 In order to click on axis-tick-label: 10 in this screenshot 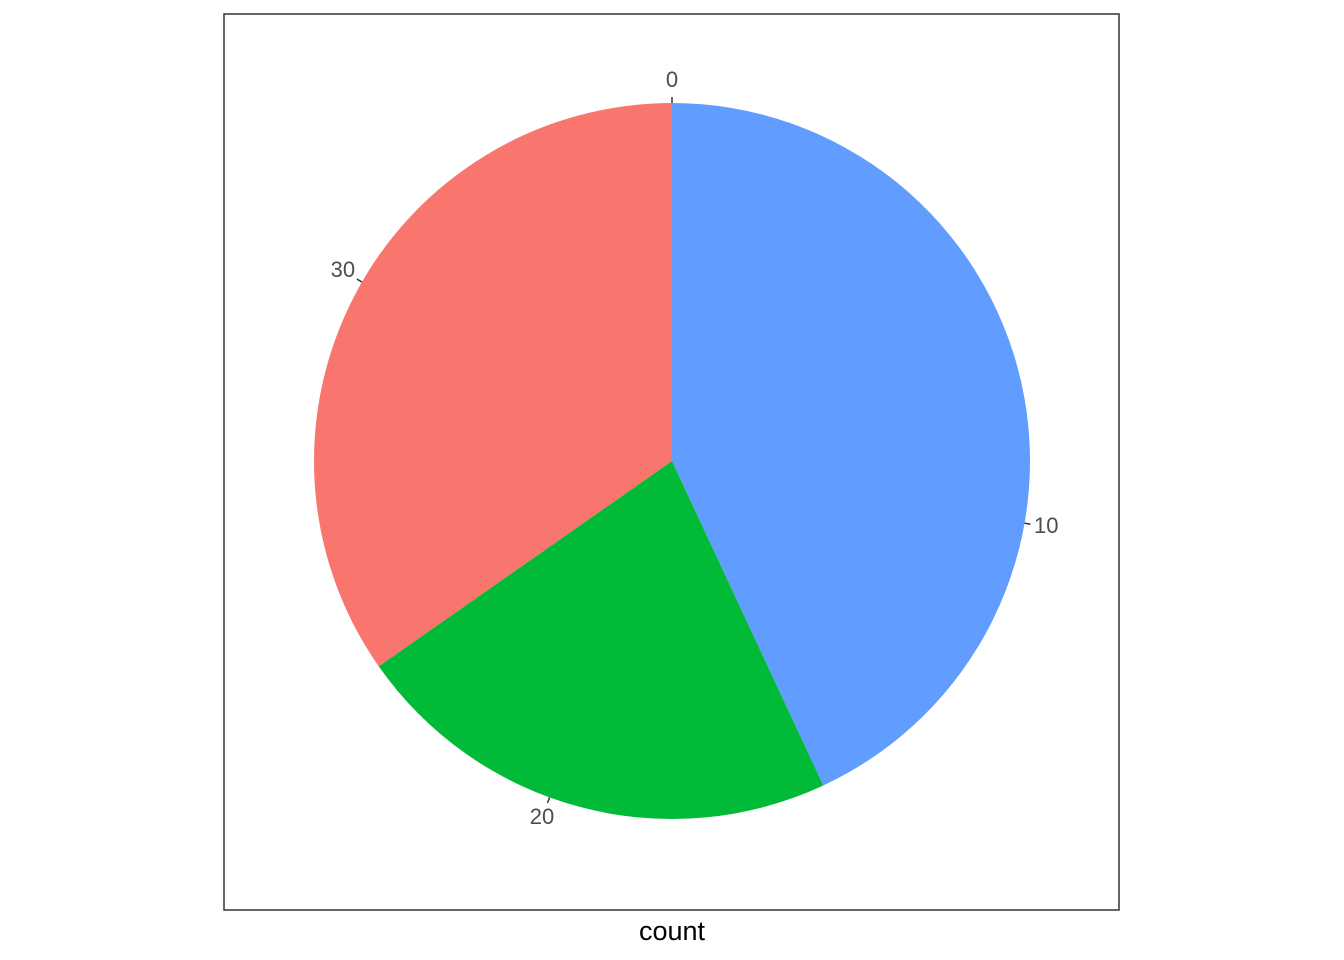, I will do `click(1046, 525)`.